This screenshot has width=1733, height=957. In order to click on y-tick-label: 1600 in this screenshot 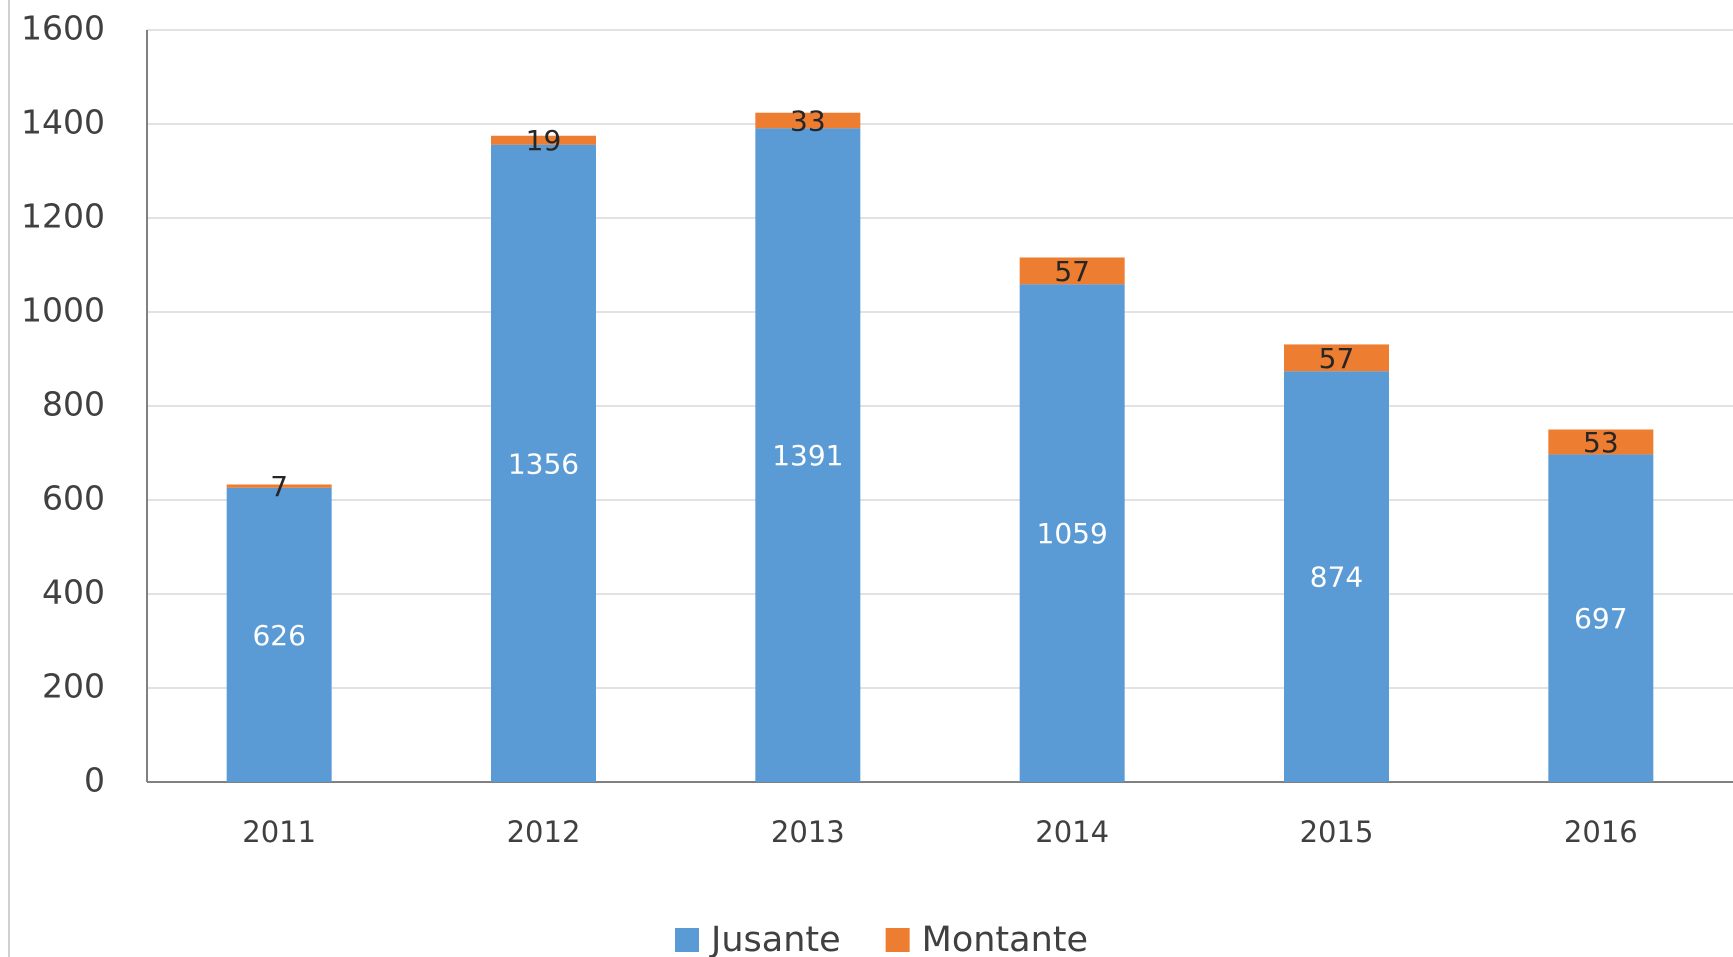, I will do `click(63, 28)`.